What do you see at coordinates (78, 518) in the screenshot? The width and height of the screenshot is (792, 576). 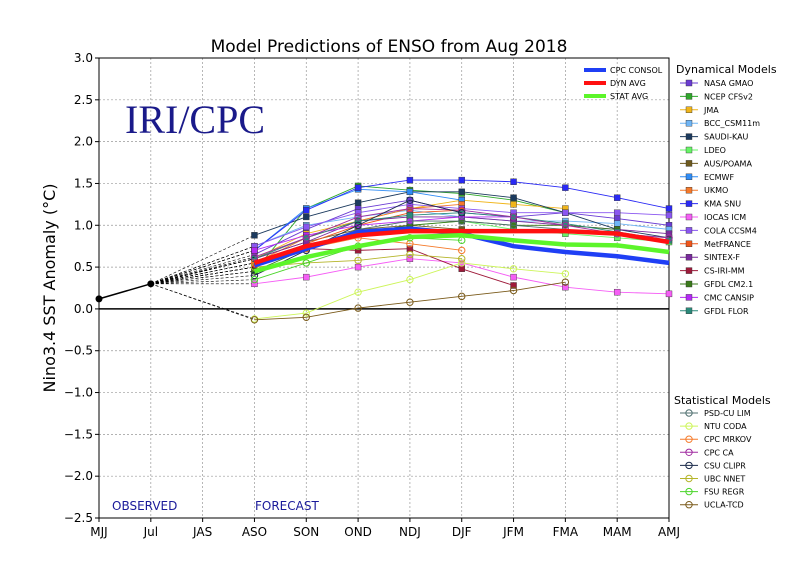 I see `y-tick-label: −2.5` at bounding box center [78, 518].